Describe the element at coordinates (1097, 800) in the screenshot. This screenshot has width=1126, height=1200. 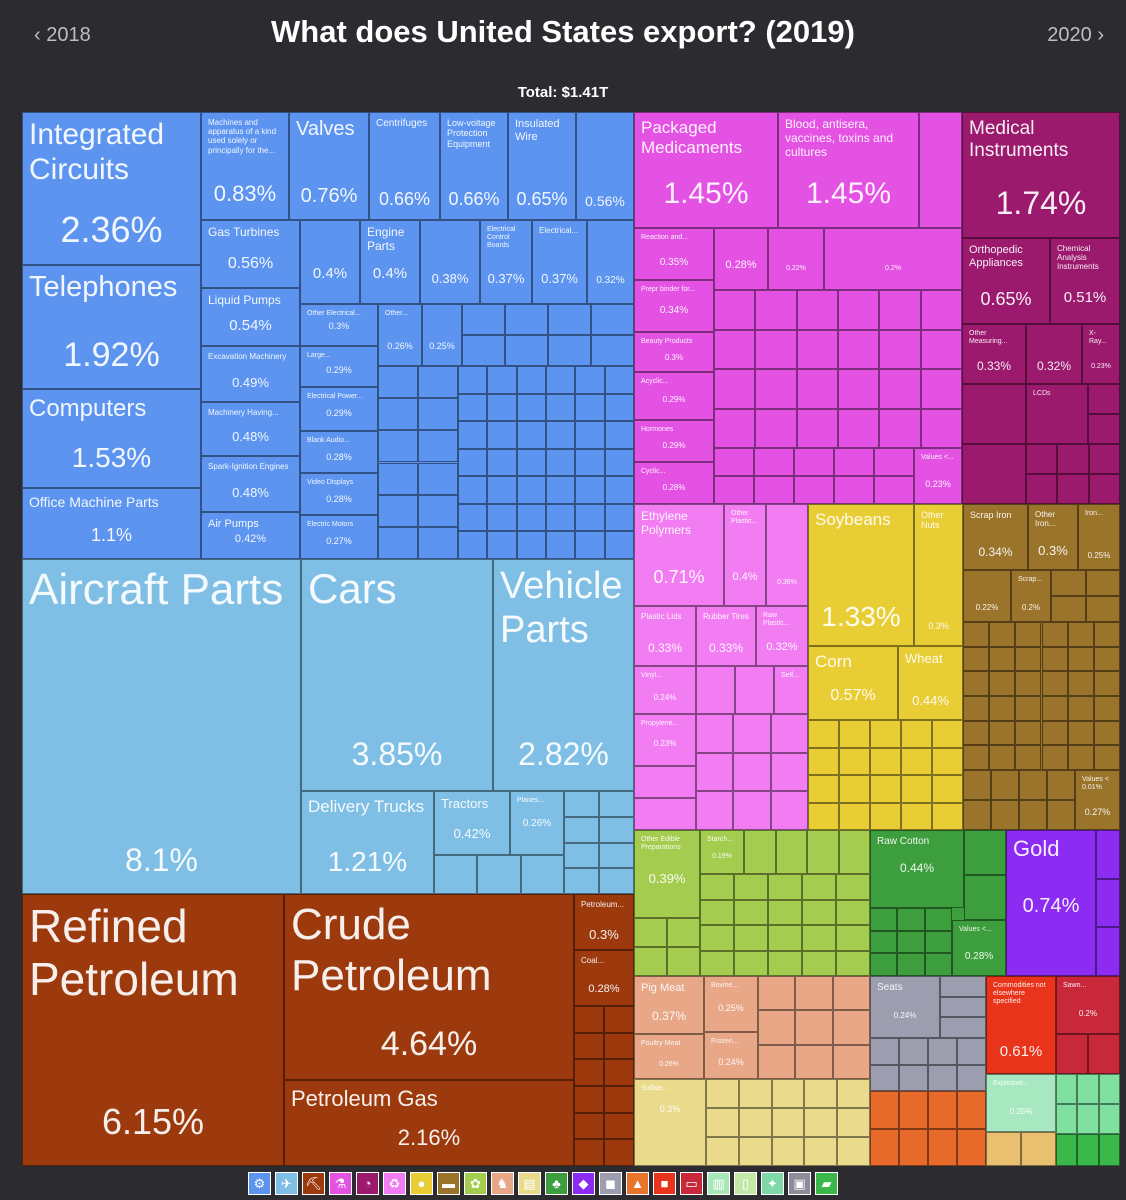
I see `values-other-metals-tile: Values < 0.01% 0.27%` at that location.